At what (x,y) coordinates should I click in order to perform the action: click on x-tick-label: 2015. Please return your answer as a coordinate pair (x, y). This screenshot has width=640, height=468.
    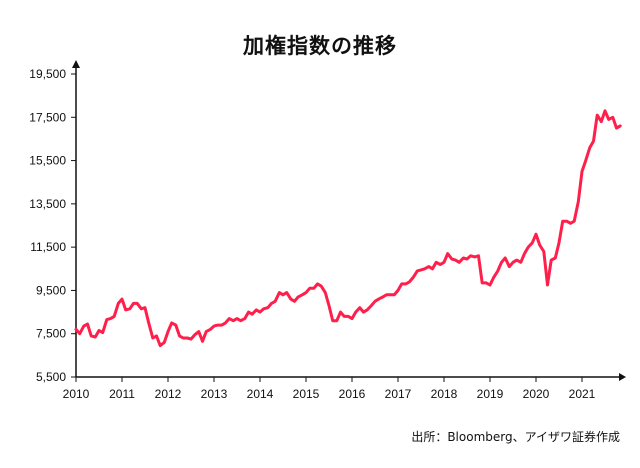
    Looking at the image, I should click on (306, 394).